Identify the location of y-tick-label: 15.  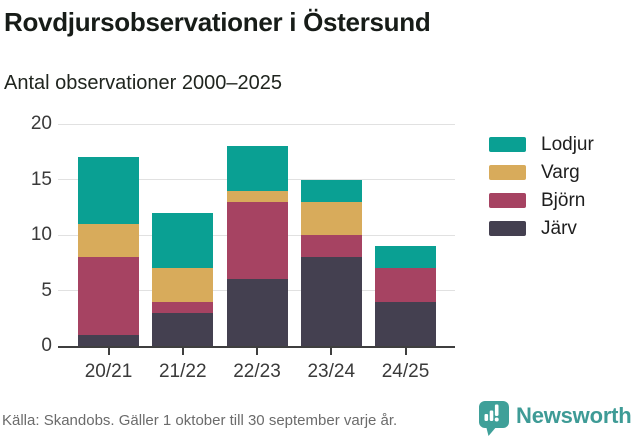
(41, 179).